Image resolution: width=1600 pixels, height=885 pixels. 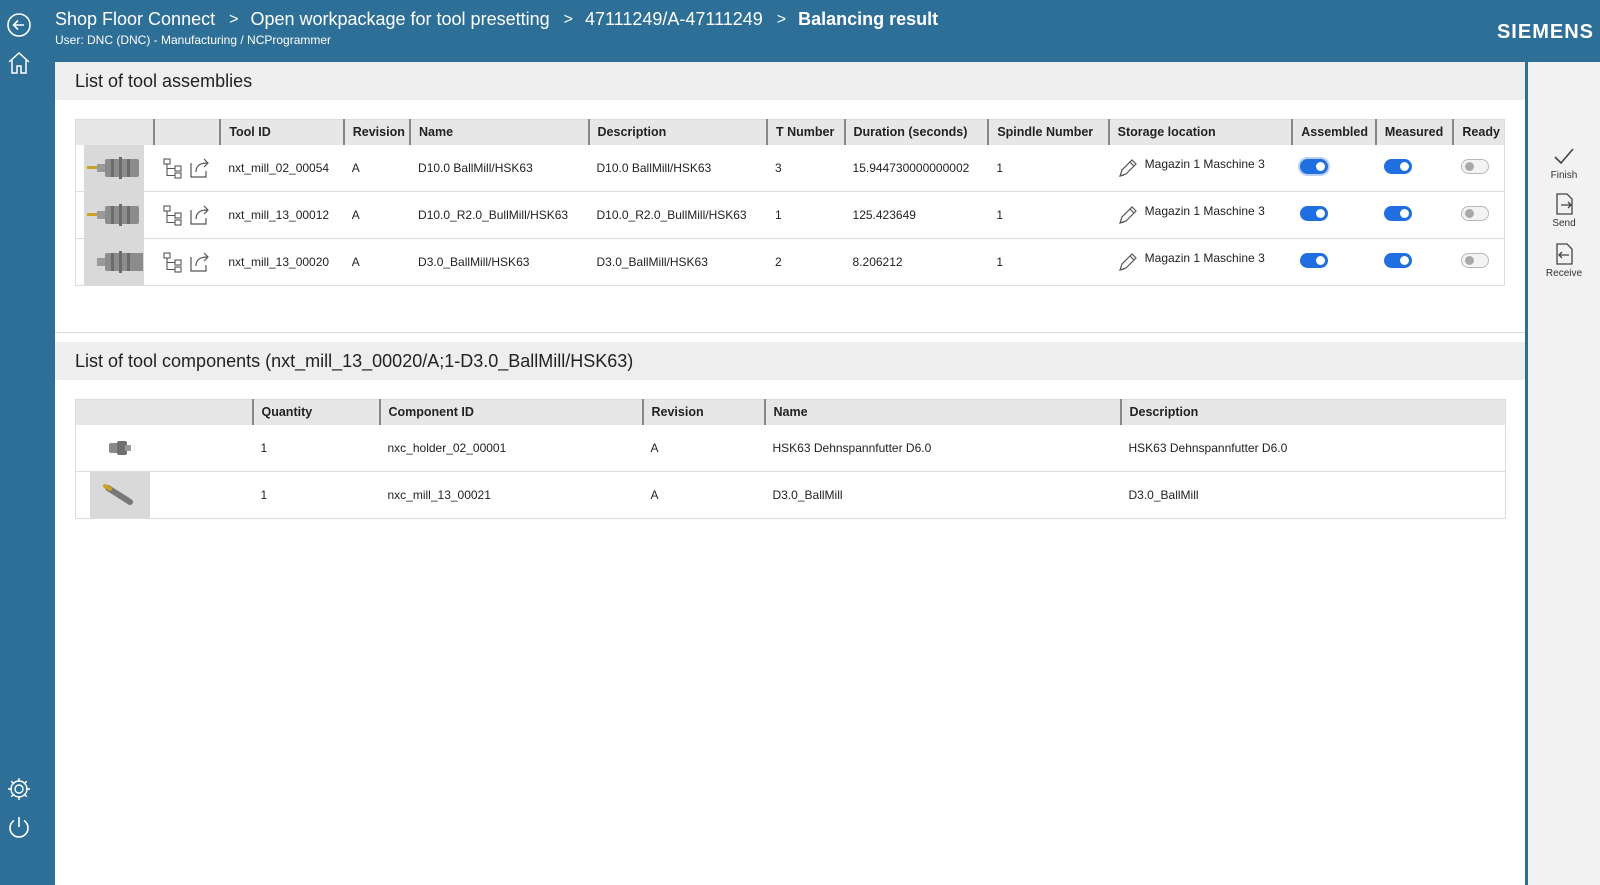 What do you see at coordinates (164, 495) in the screenshot?
I see `component-thumbnail-cell` at bounding box center [164, 495].